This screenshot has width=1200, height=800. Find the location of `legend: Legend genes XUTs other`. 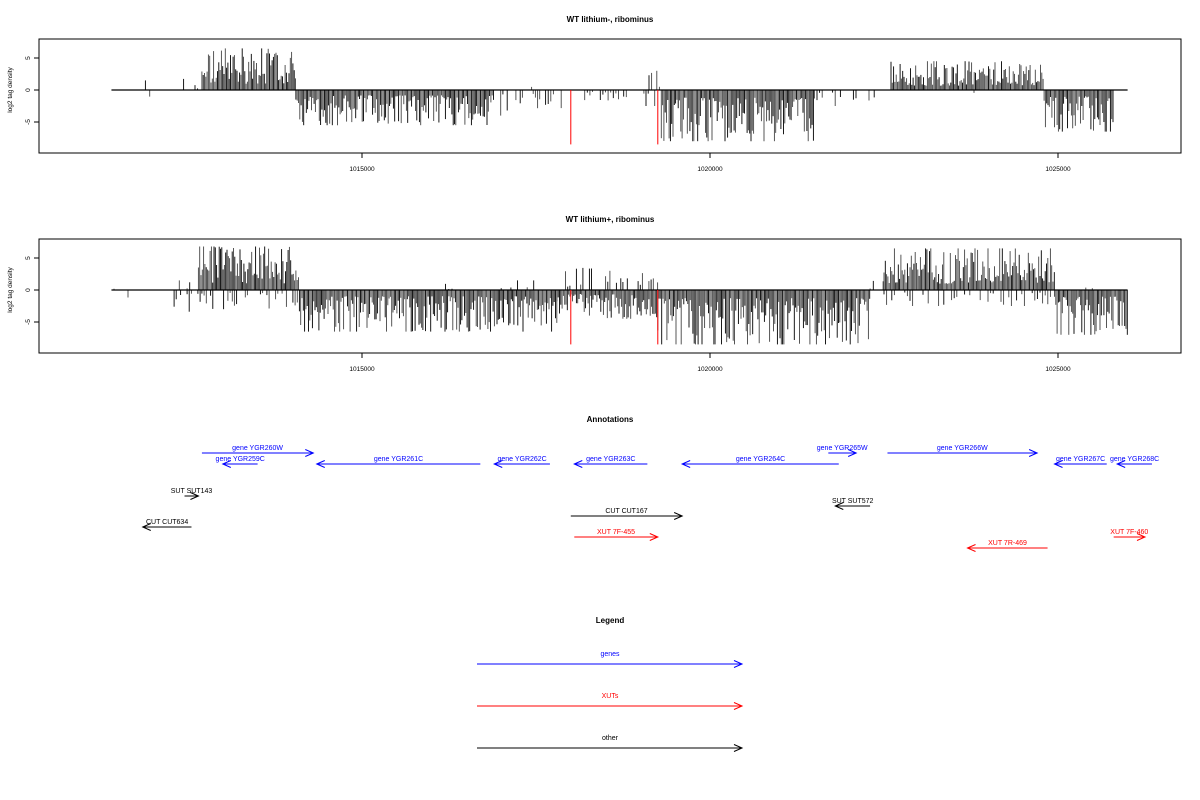

legend: Legend genes XUTs other is located at coordinates (610, 684).